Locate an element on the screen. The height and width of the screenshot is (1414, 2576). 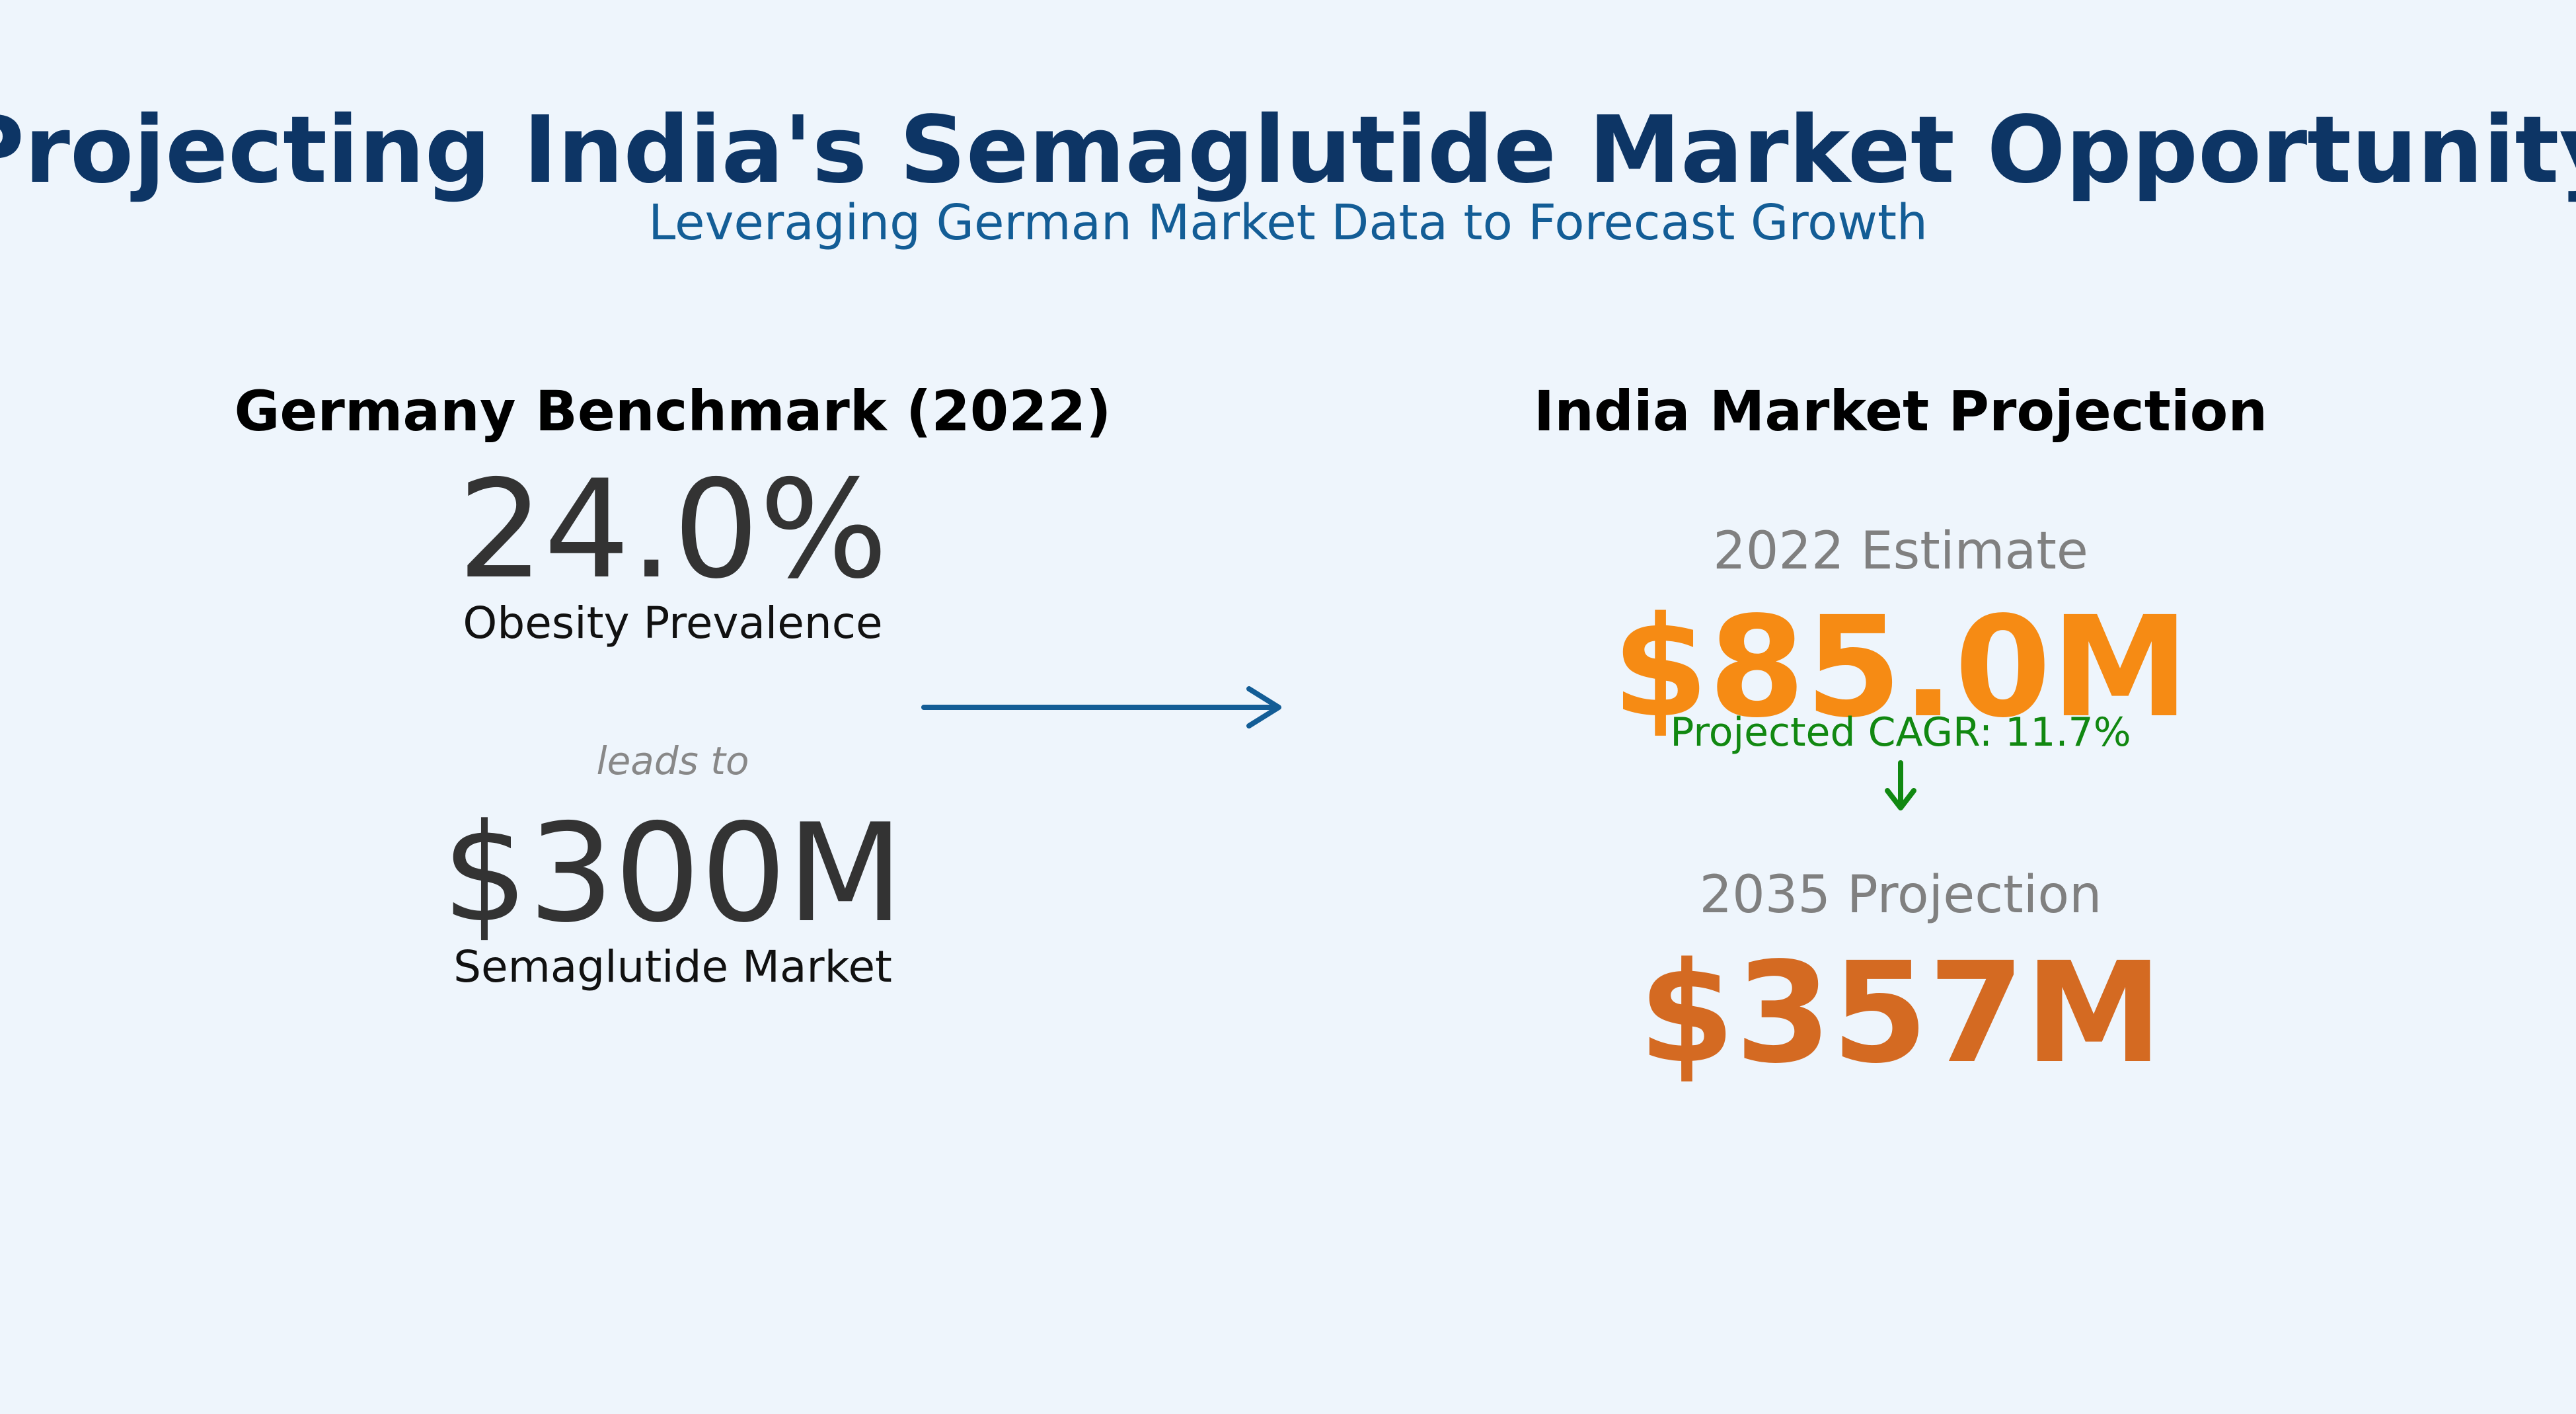
germany-market-label: Semaglutide Market is located at coordinates (672, 966).